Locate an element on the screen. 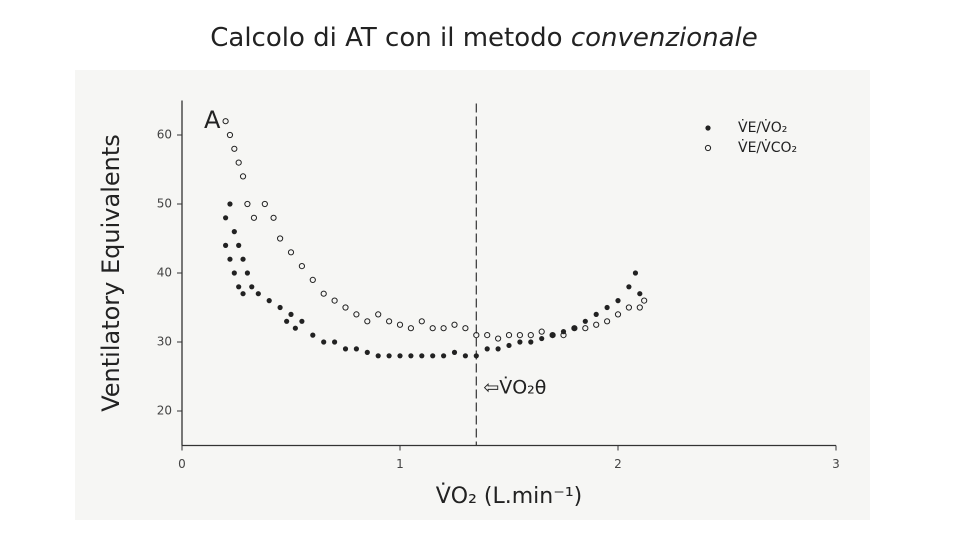 Image resolution: width=960 pixels, height=540 pixels. x-axis-label: V̇O₂ (L.min⁻¹) is located at coordinates (509, 496).